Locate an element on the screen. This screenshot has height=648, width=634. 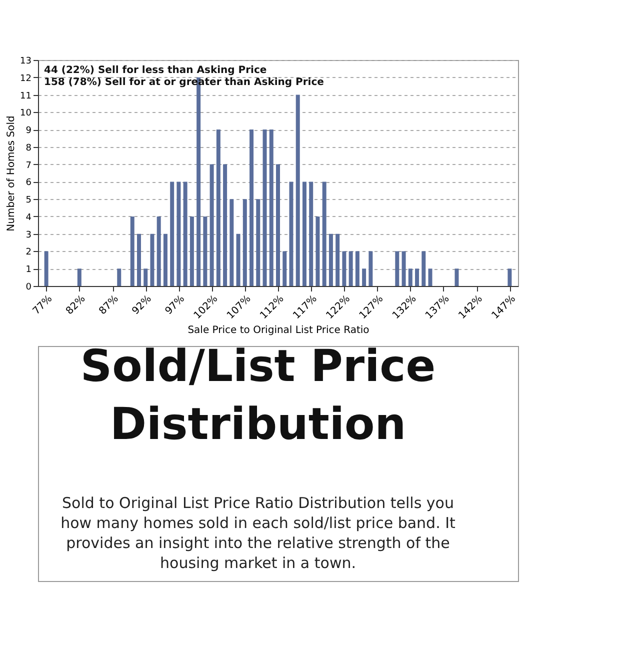
y-tick-label: 8 is located at coordinates (29, 148).